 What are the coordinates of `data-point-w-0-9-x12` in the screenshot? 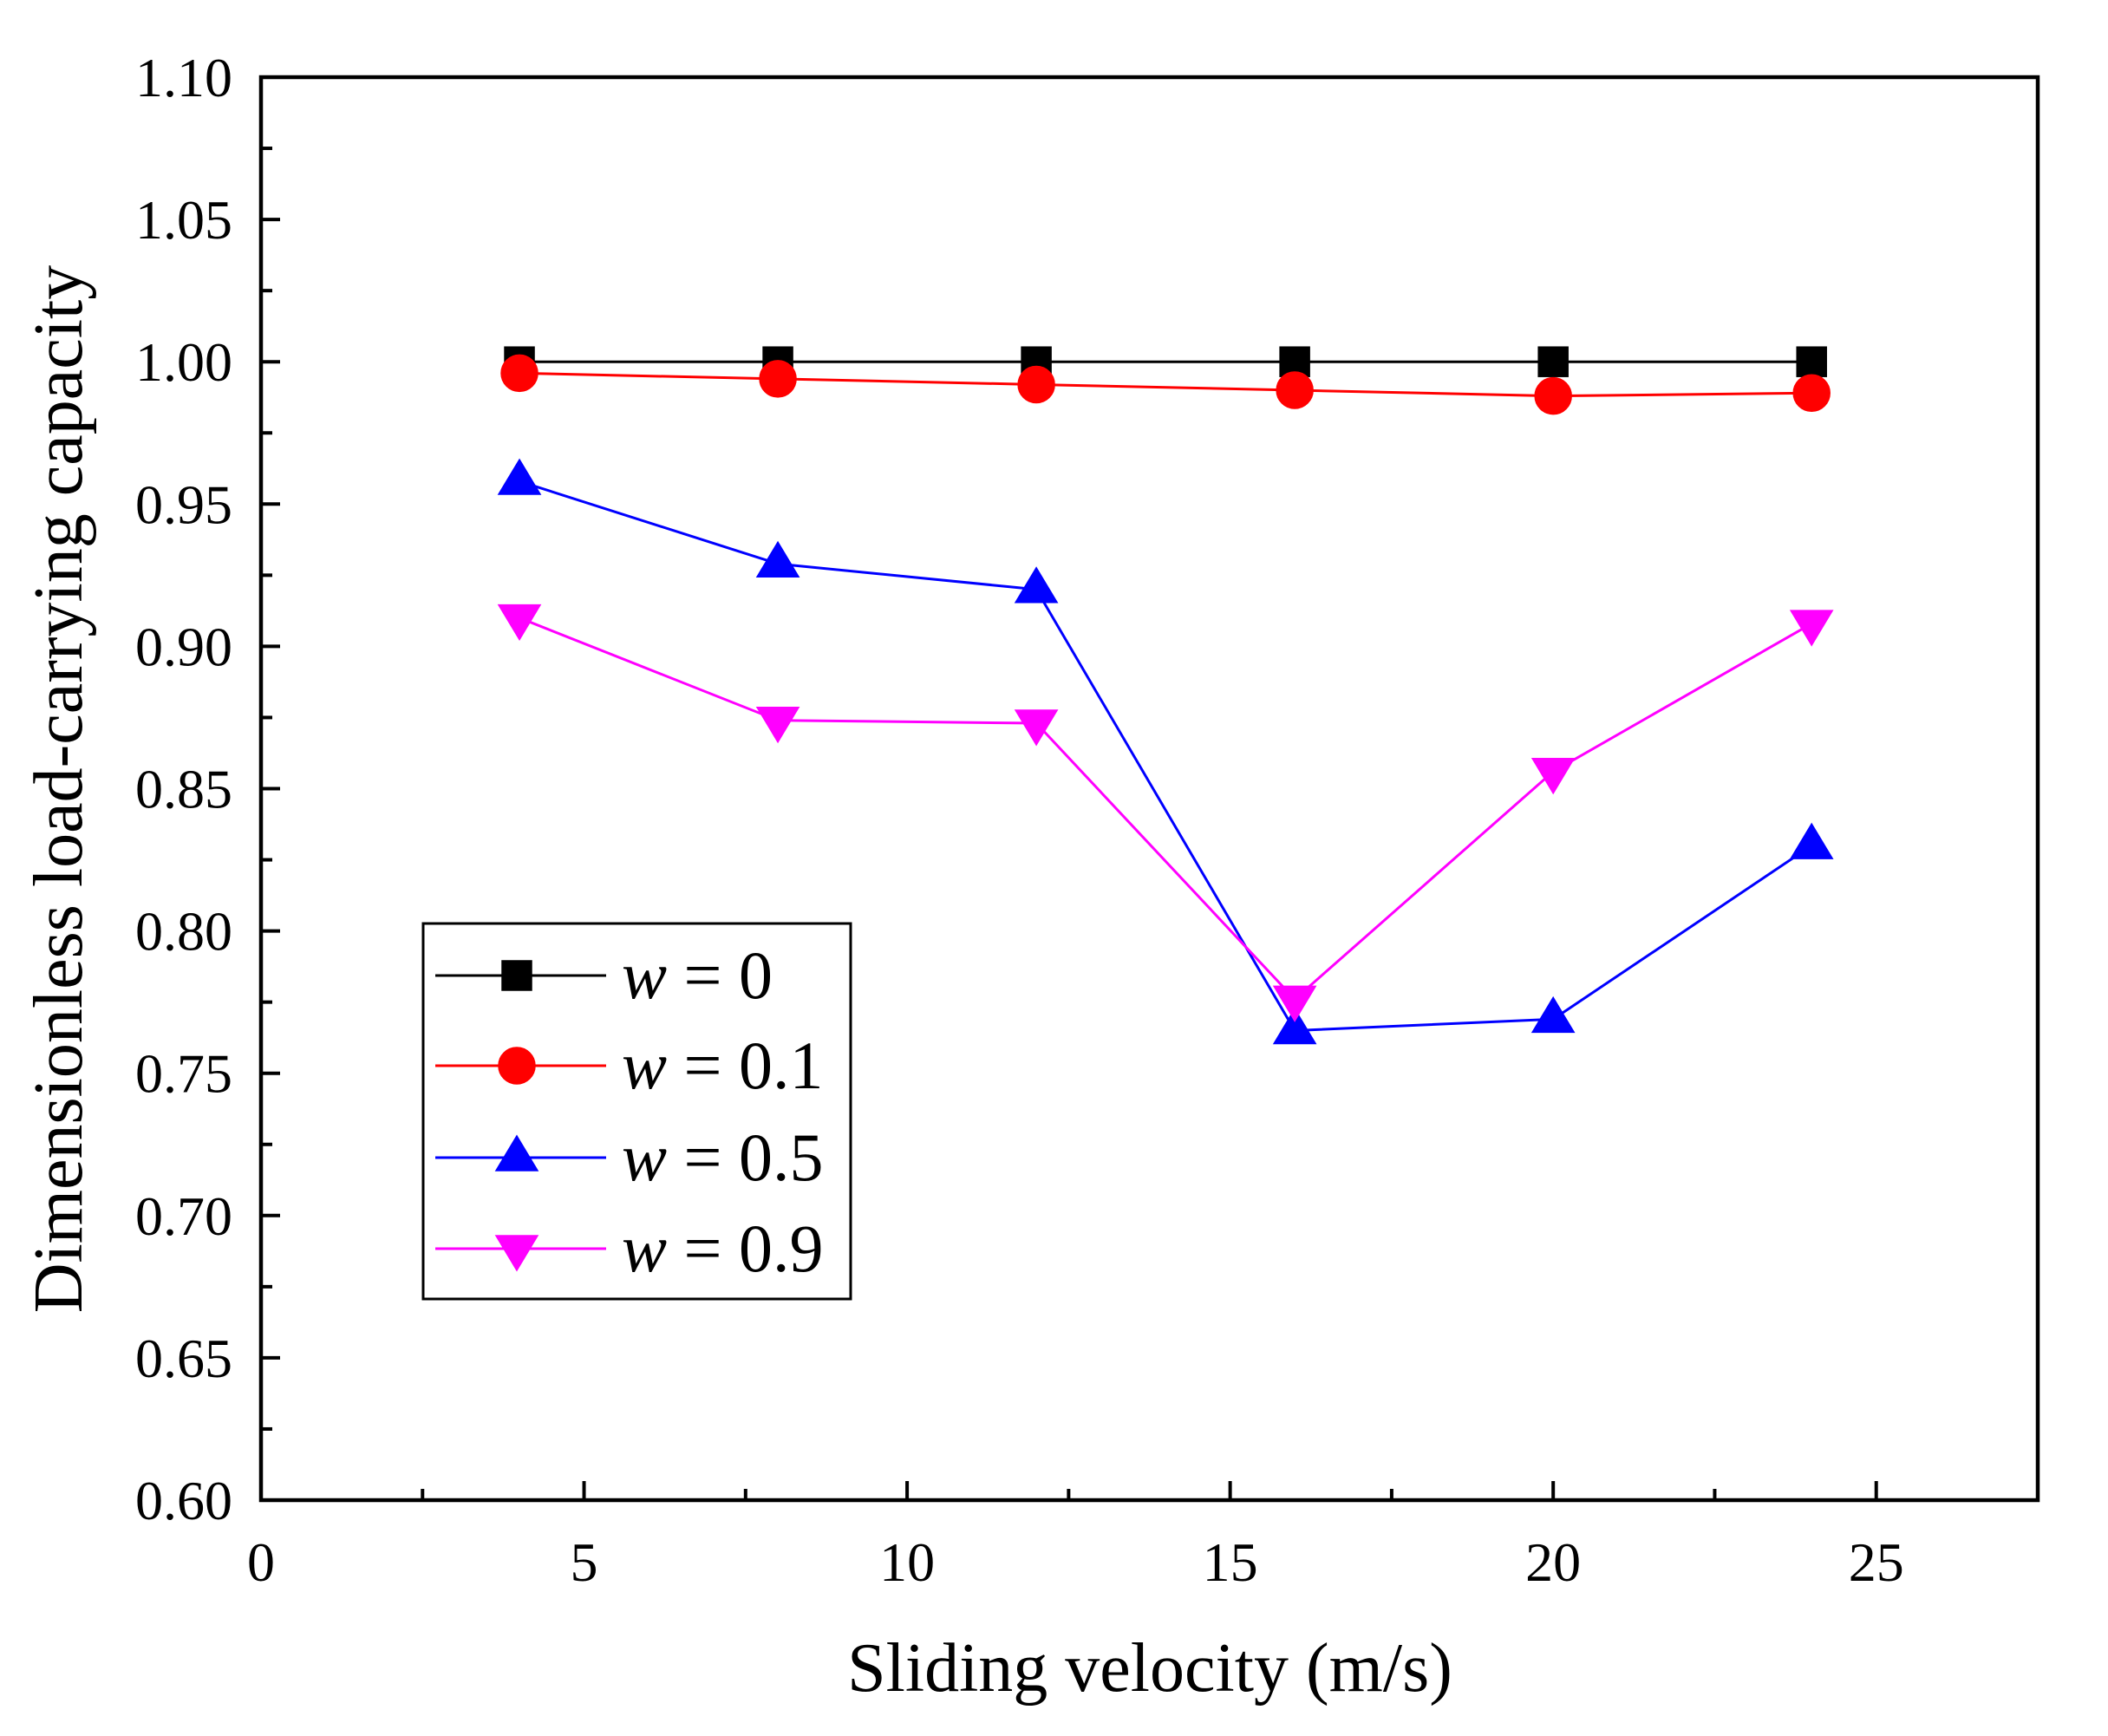 It's located at (1036, 728).